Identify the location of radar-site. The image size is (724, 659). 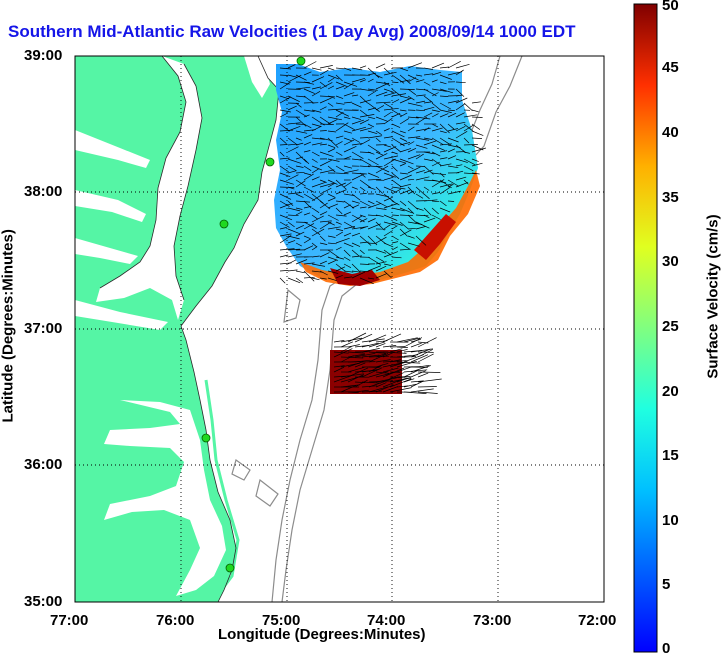
(230, 568).